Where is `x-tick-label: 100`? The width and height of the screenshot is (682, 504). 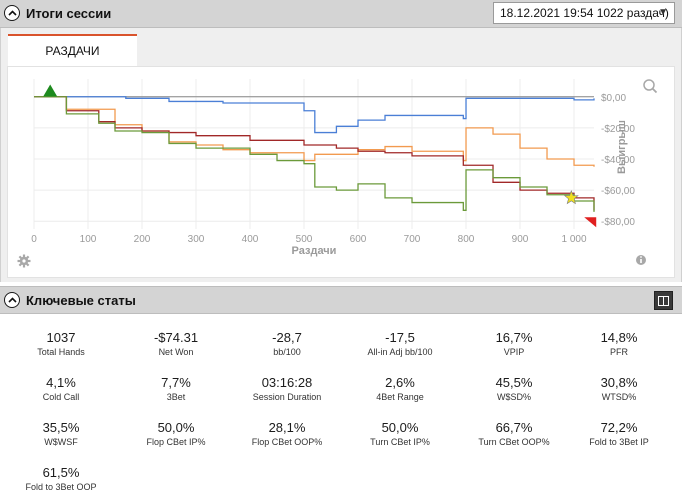 x-tick-label: 100 is located at coordinates (88, 239).